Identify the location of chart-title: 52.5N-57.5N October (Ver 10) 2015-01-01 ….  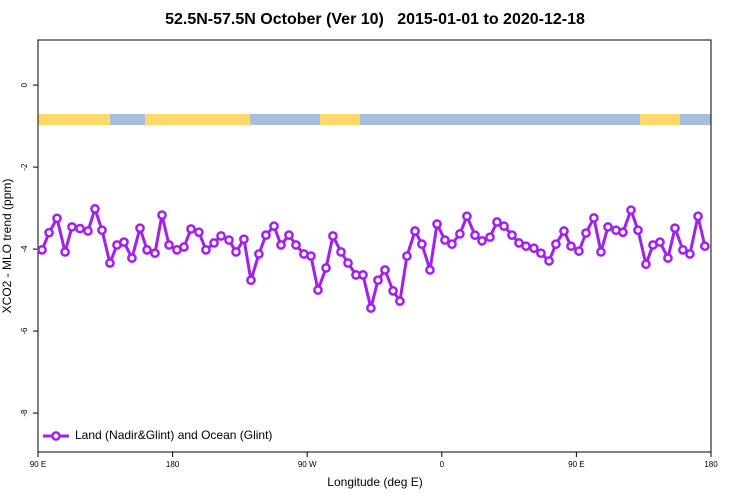
(375, 19).